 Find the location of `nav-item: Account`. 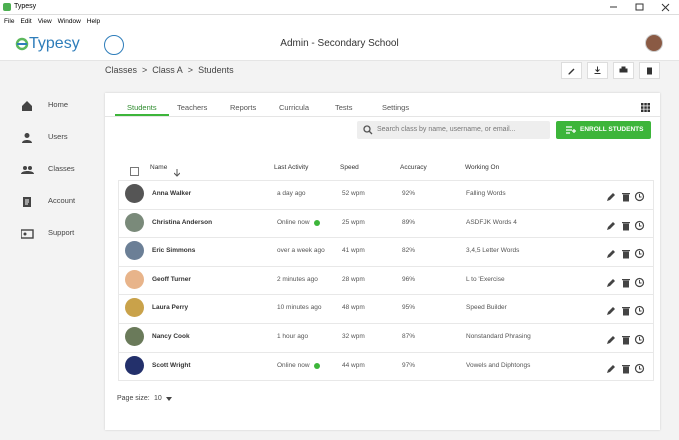

nav-item: Account is located at coordinates (61, 200).